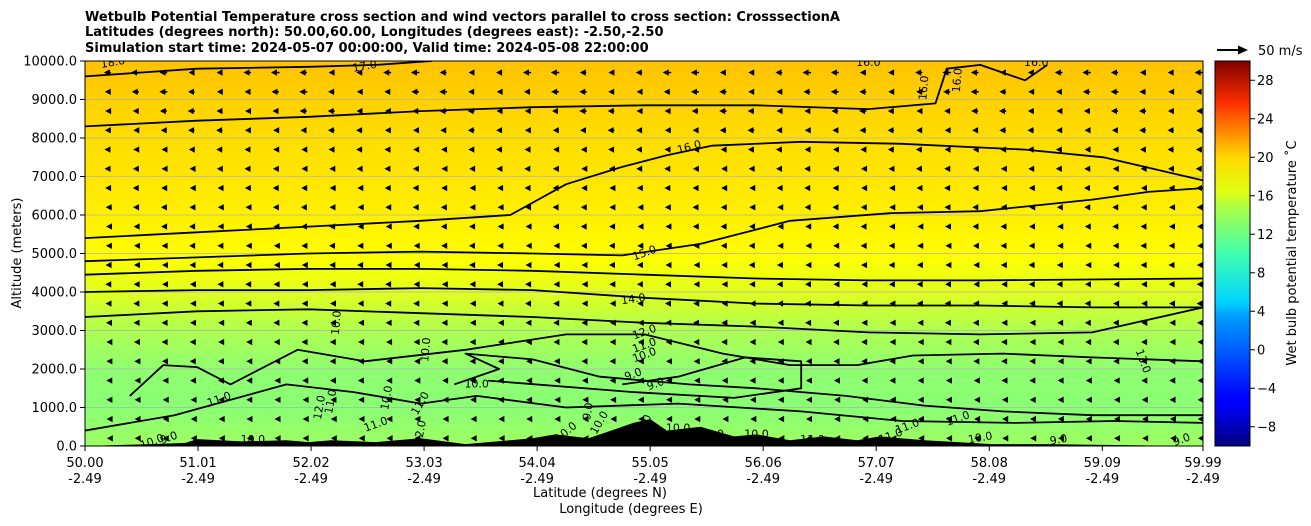  Describe the element at coordinates (55, 139) in the screenshot. I see `y-tick-label: 8000.0` at that location.